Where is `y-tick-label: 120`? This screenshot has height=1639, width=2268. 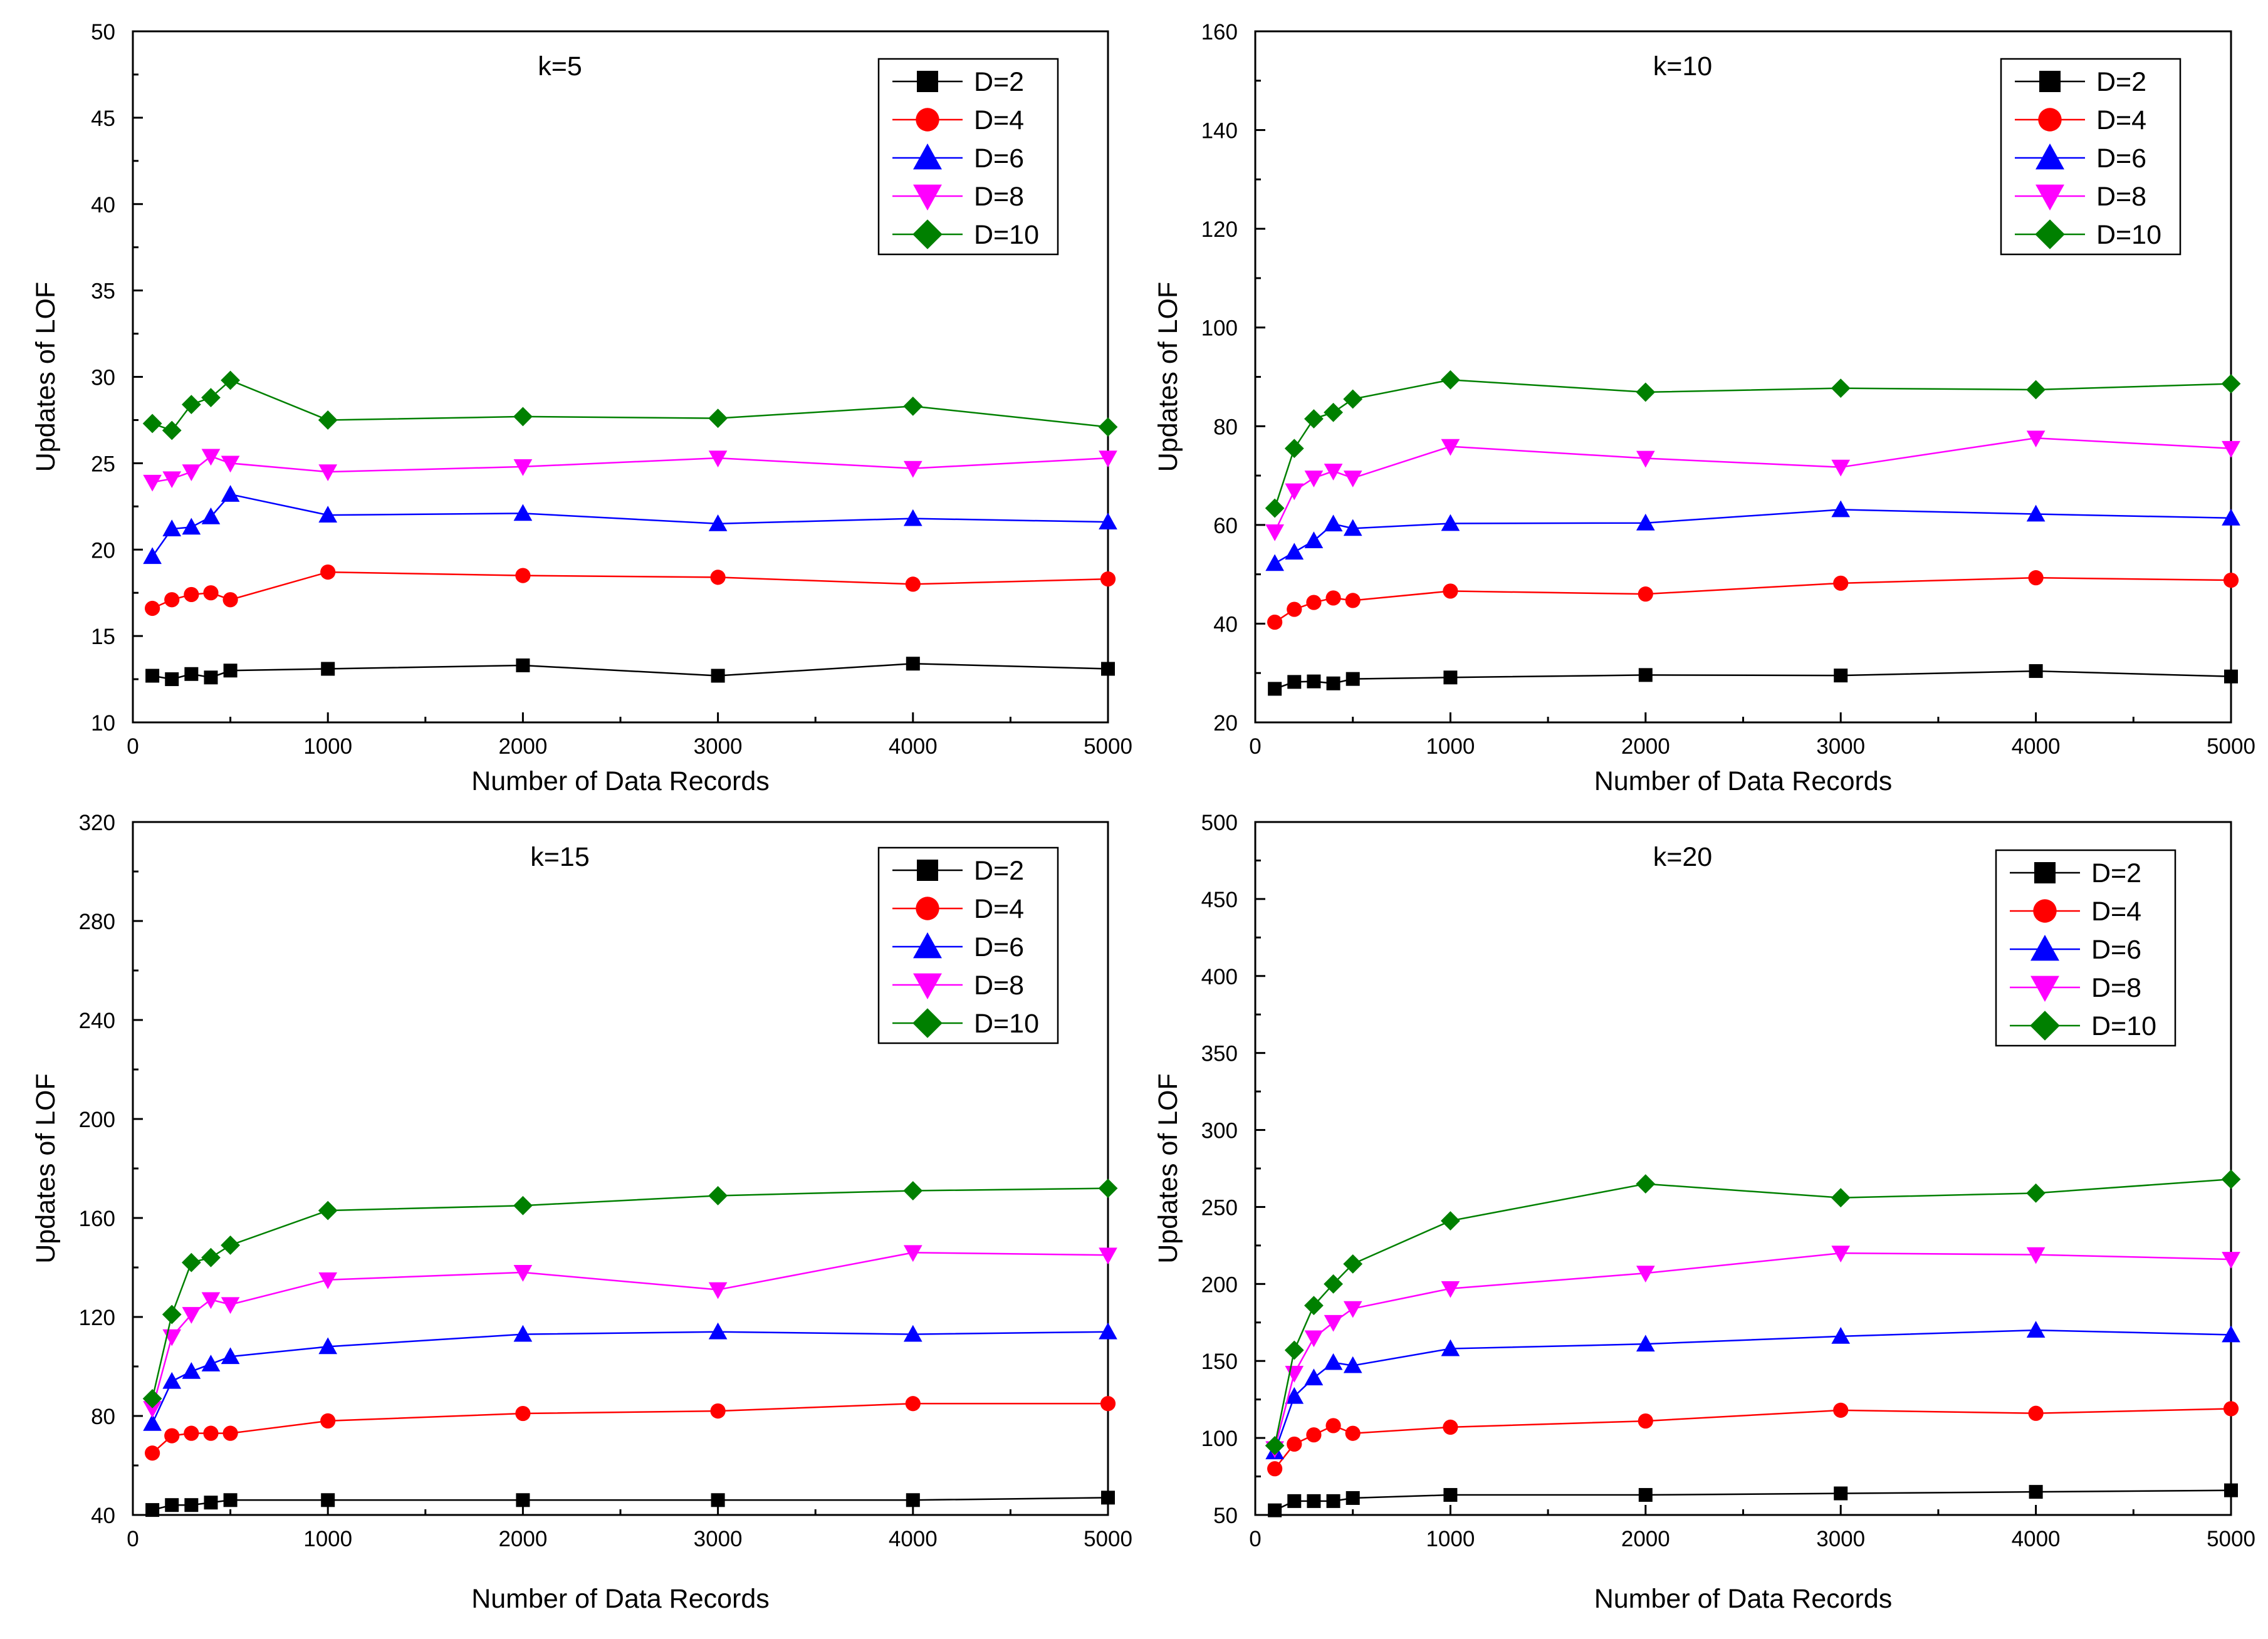 y-tick-label: 120 is located at coordinates (97, 1318).